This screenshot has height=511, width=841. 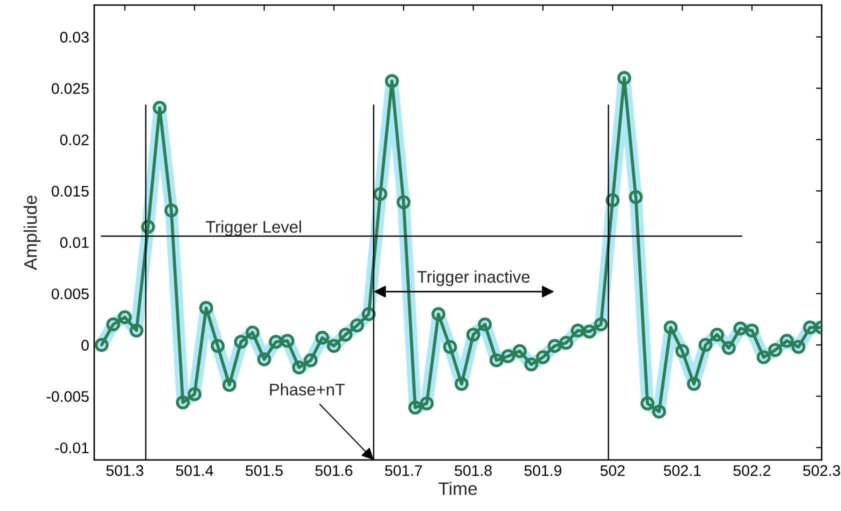 I want to click on y-tick-label: 0, so click(x=85, y=345).